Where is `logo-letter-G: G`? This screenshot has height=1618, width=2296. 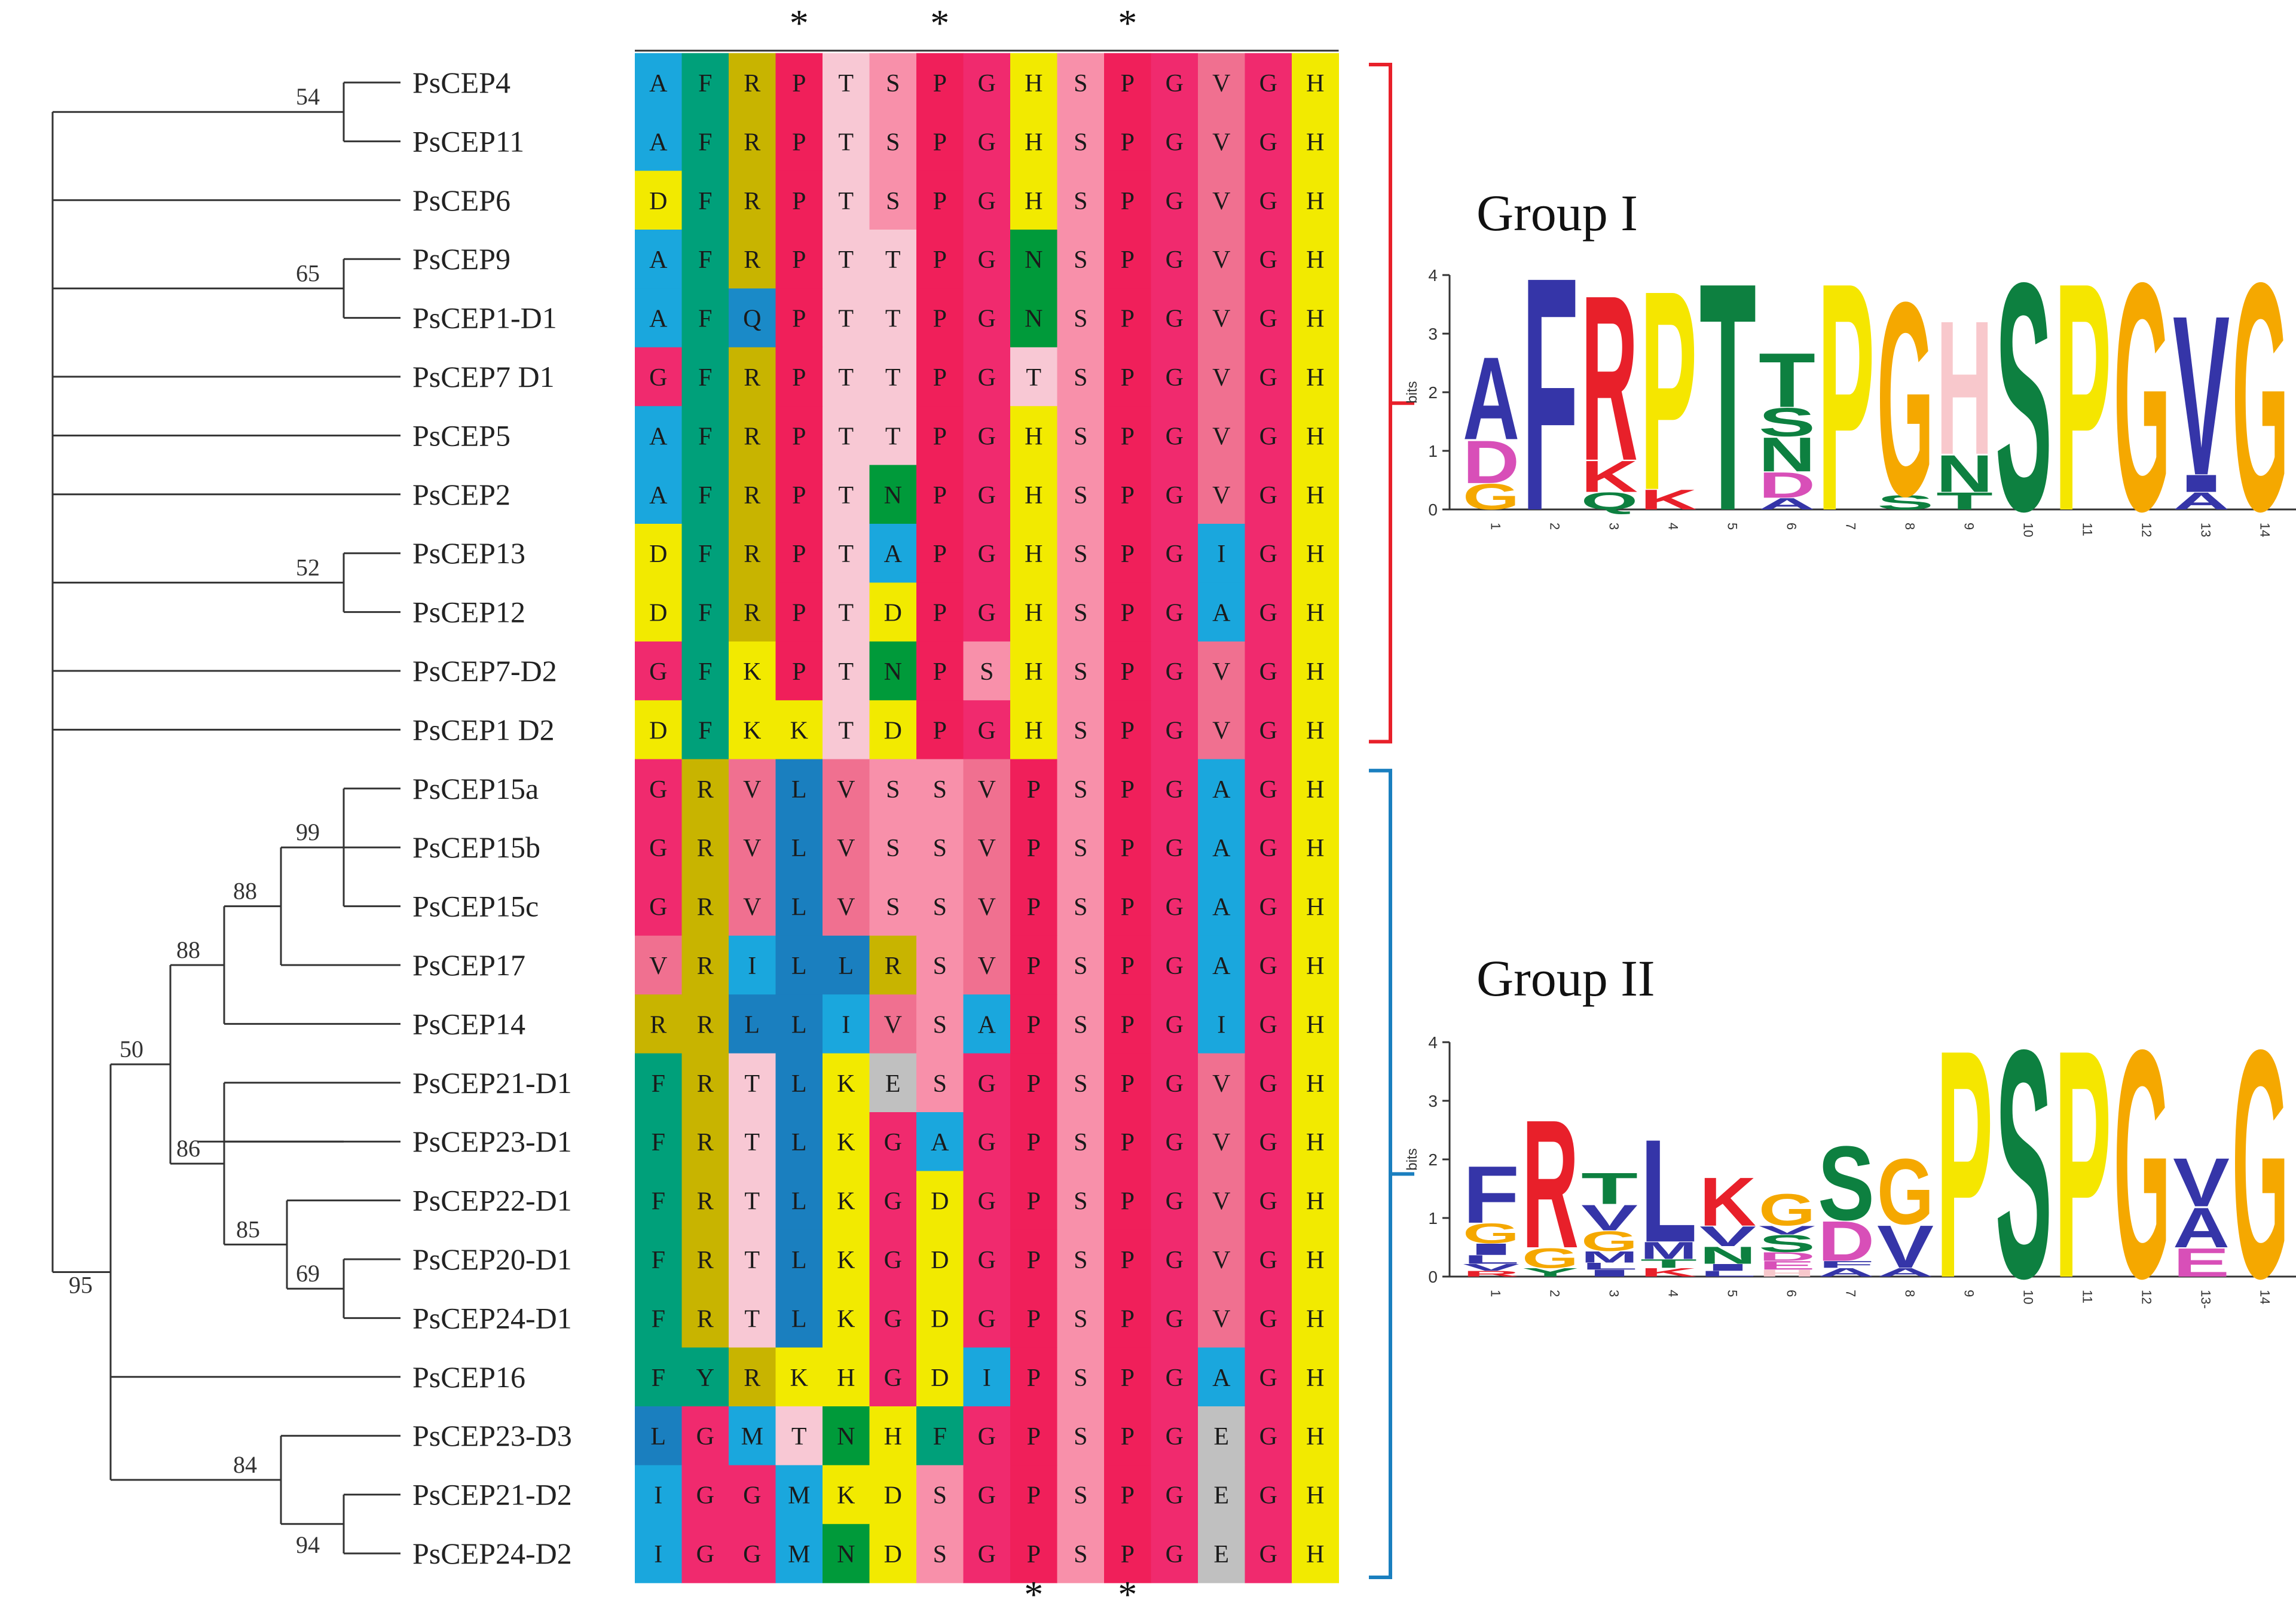
logo-letter-G: G is located at coordinates (1905, 1191).